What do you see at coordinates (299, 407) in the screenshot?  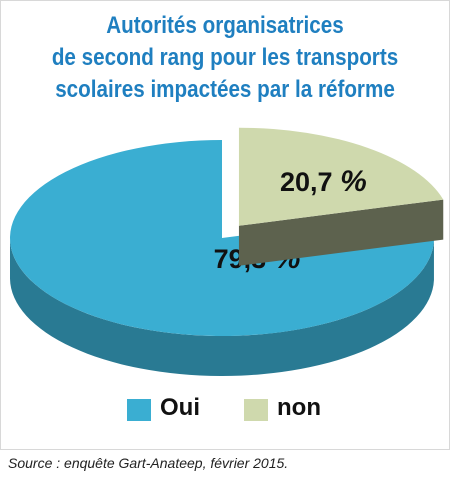 I see `legend-label-non: non` at bounding box center [299, 407].